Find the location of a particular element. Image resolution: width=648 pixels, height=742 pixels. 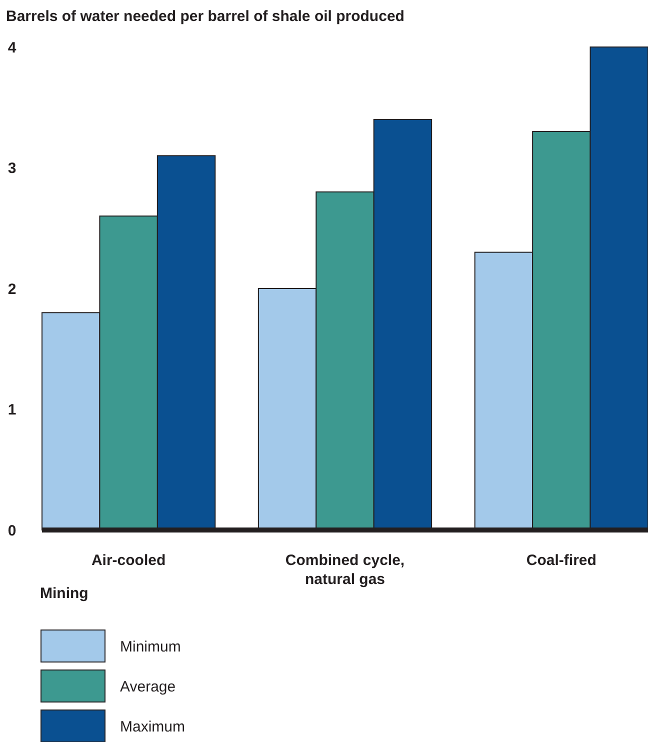

y-tick-label: 2 is located at coordinates (12, 289).